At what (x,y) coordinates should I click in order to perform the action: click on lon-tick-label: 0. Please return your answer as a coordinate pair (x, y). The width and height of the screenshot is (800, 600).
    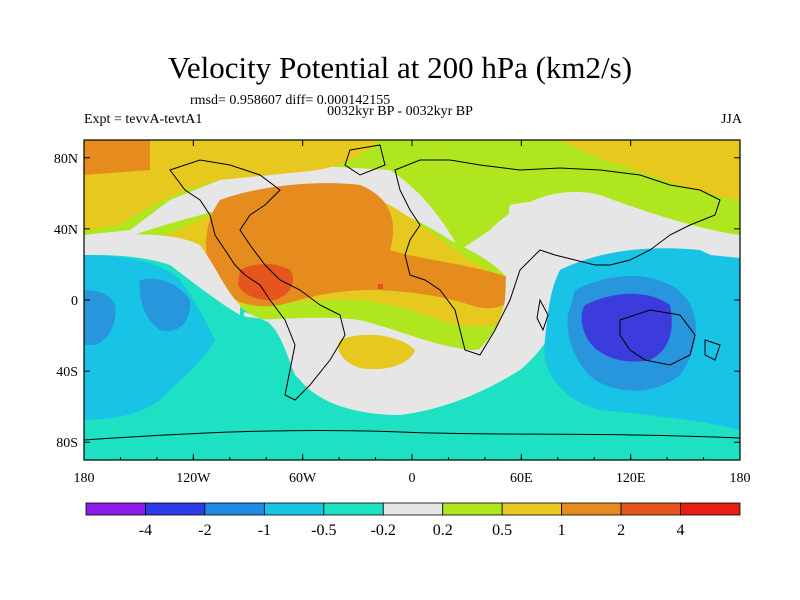
    Looking at the image, I should click on (412, 478).